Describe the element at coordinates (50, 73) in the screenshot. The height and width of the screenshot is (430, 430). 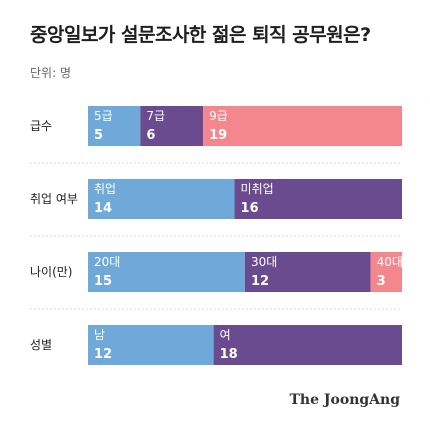
I see `unit-label: 단위: 명` at that location.